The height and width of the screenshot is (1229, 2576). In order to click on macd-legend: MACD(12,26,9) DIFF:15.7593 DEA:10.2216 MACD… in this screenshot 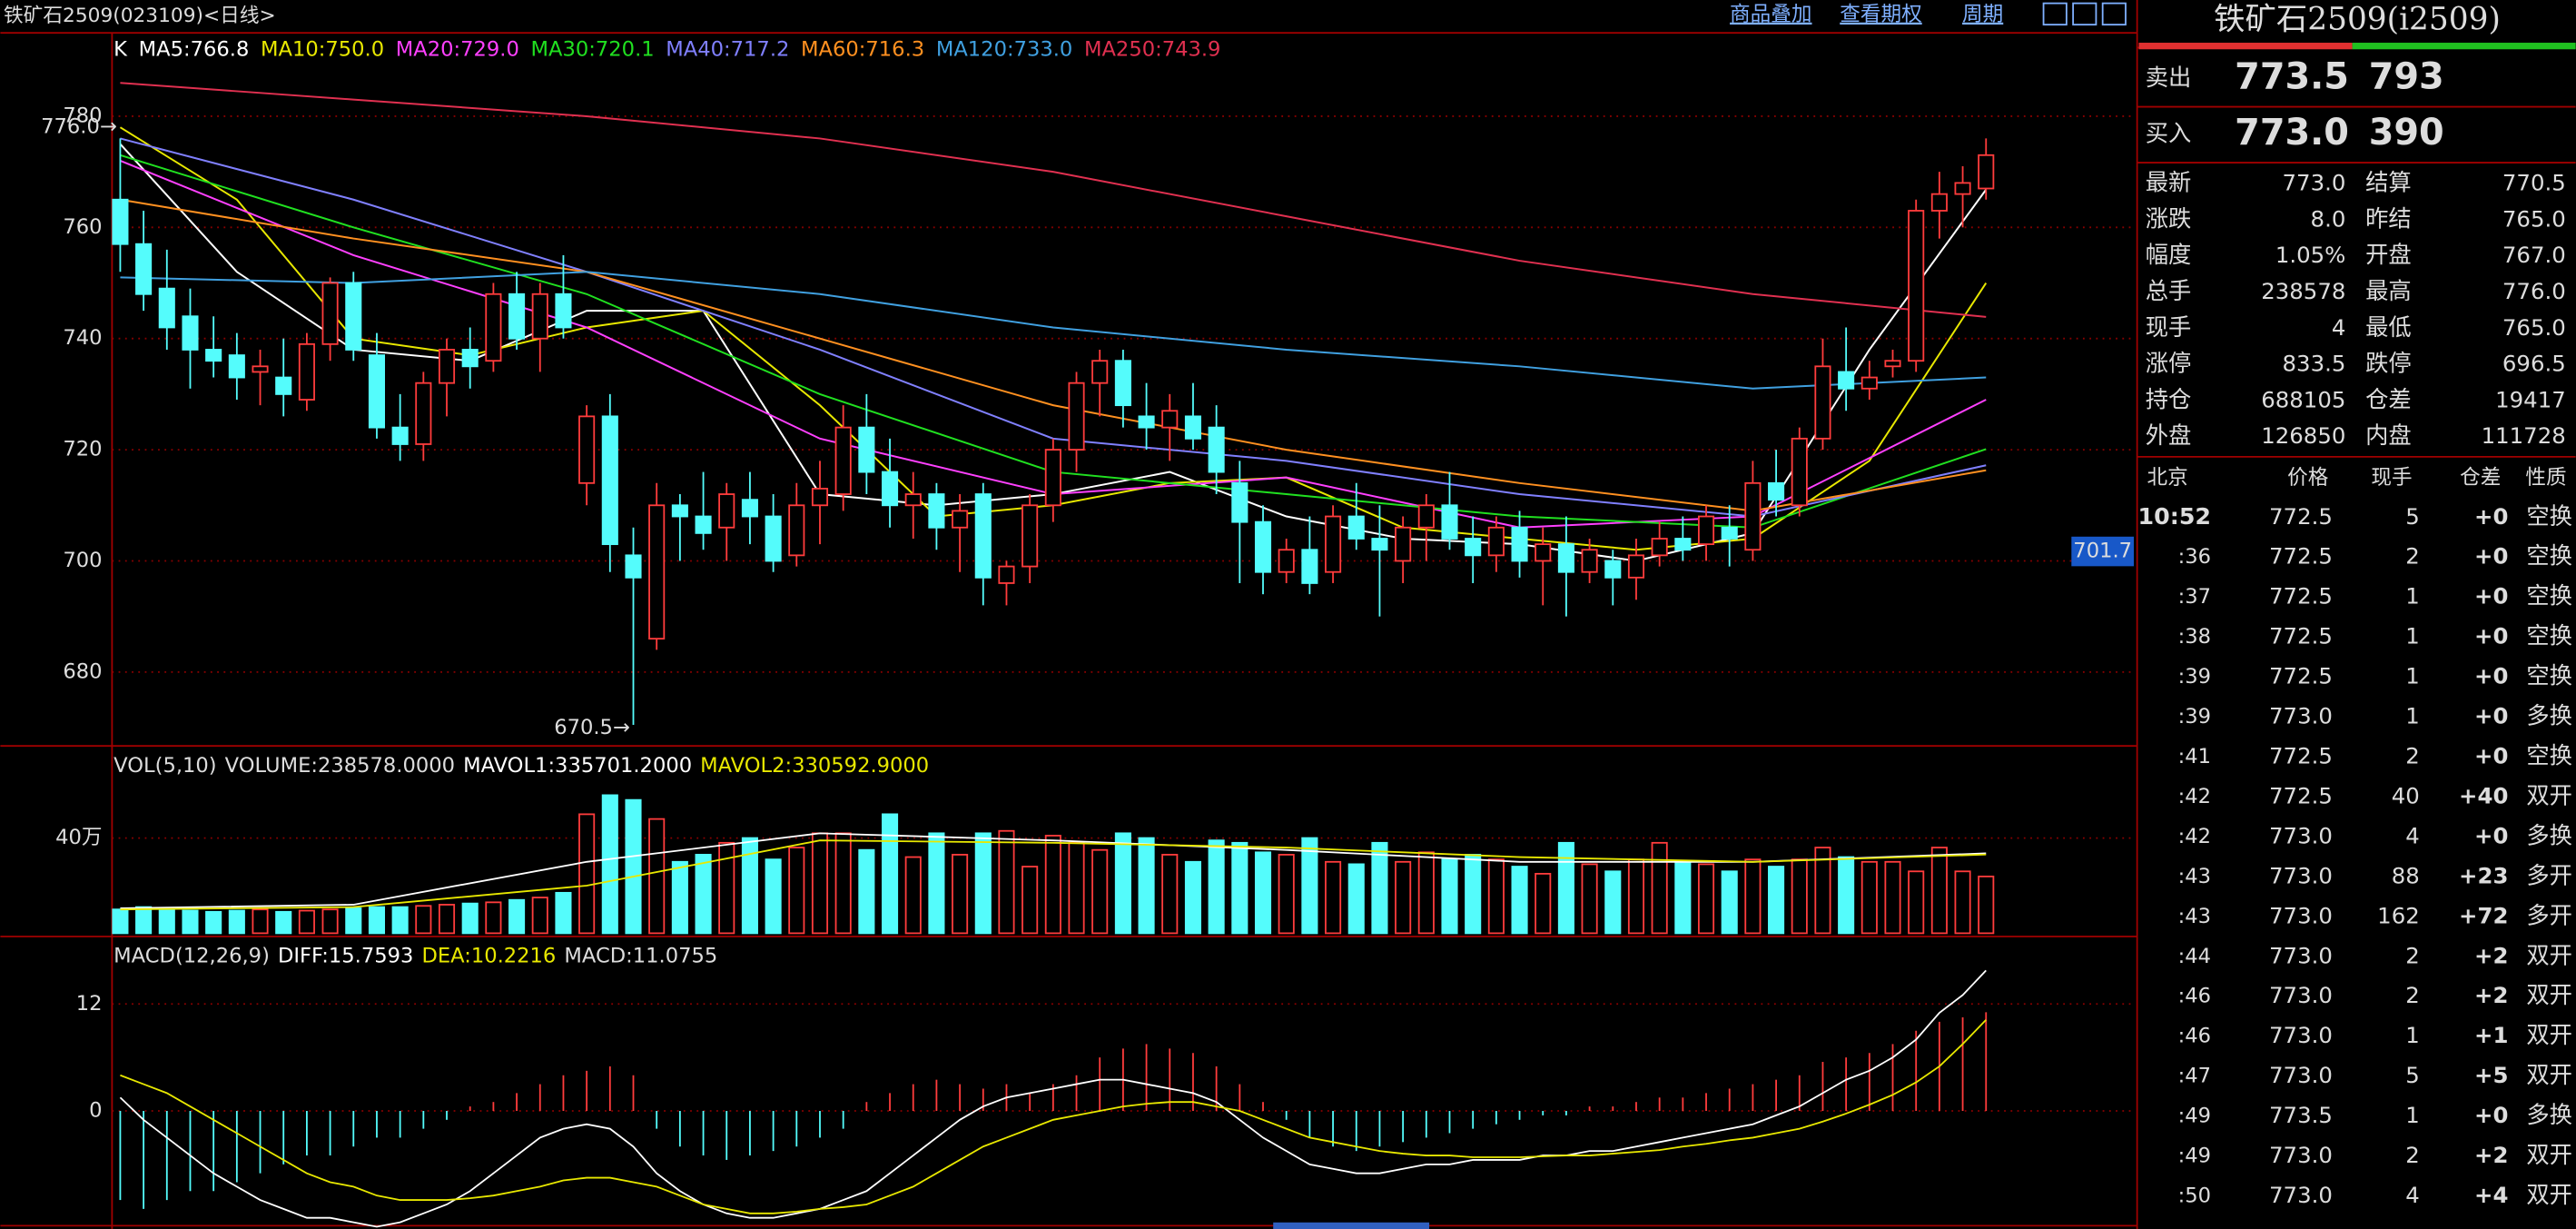, I will do `click(415, 955)`.